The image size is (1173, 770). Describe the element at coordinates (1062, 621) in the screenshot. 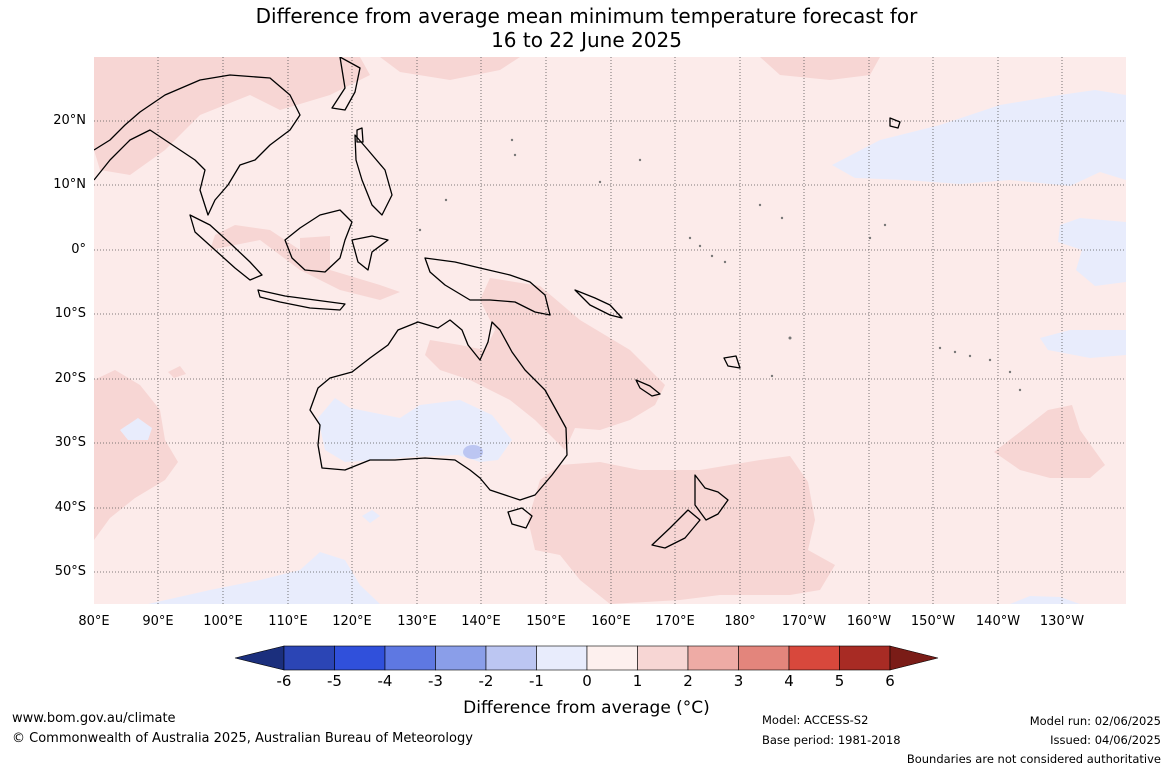

I see `lon-label-130w: 130°W` at that location.